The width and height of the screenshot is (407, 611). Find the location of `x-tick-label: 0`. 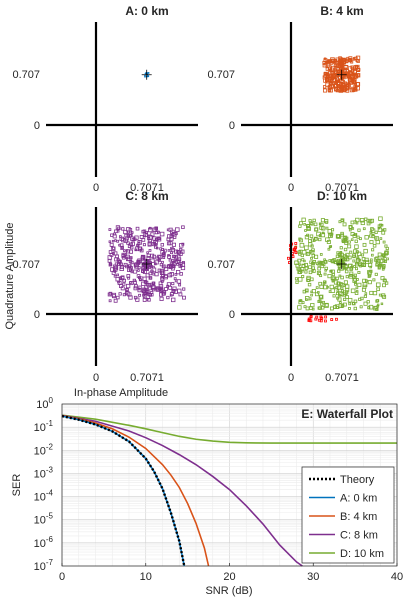

x-tick-label: 0 is located at coordinates (62, 577).